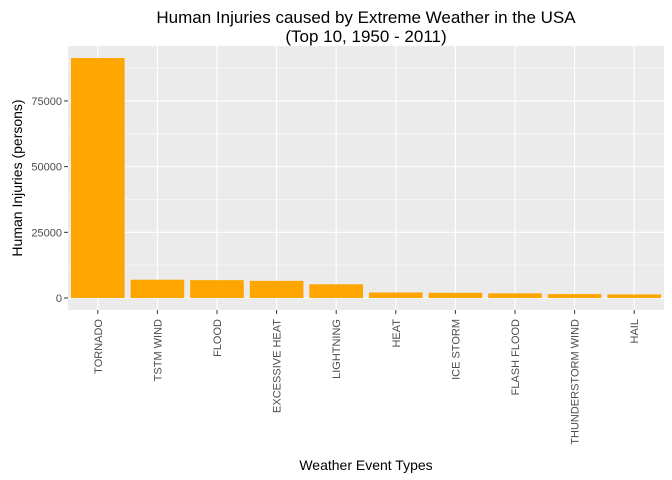 This screenshot has width=672, height=480. Describe the element at coordinates (59, 299) in the screenshot. I see `y-tick-label: 0` at that location.